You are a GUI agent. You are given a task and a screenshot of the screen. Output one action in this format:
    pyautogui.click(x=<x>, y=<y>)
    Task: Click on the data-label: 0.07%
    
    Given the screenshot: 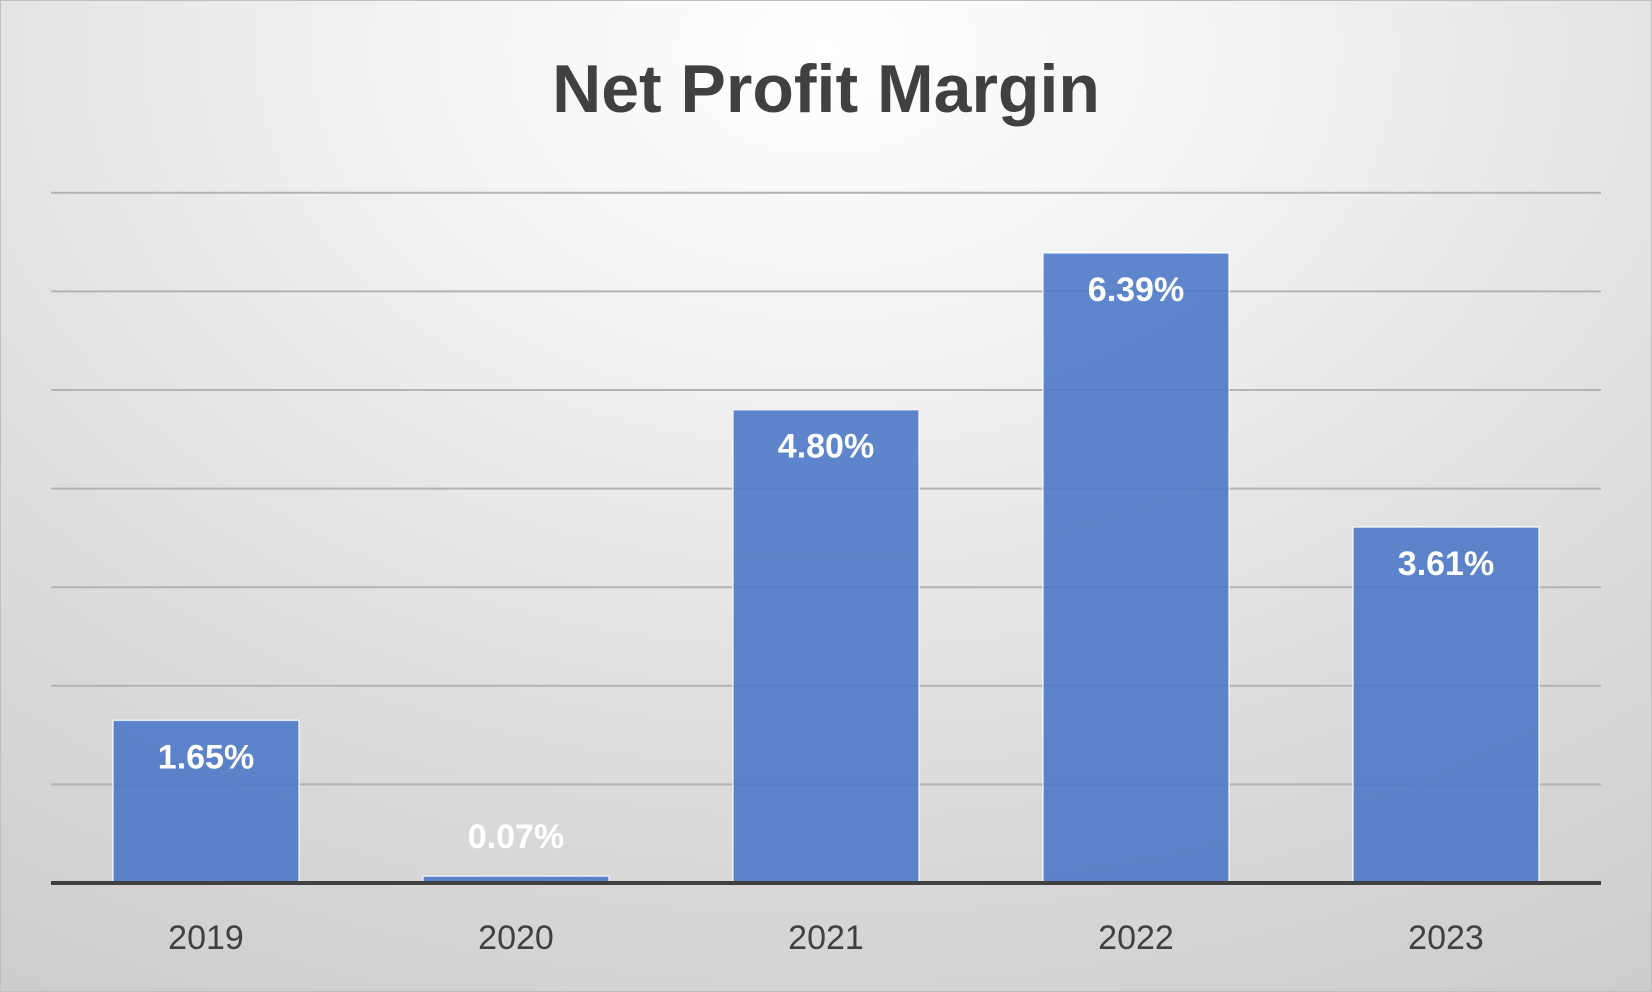 What is the action you would take?
    pyautogui.click(x=516, y=837)
    